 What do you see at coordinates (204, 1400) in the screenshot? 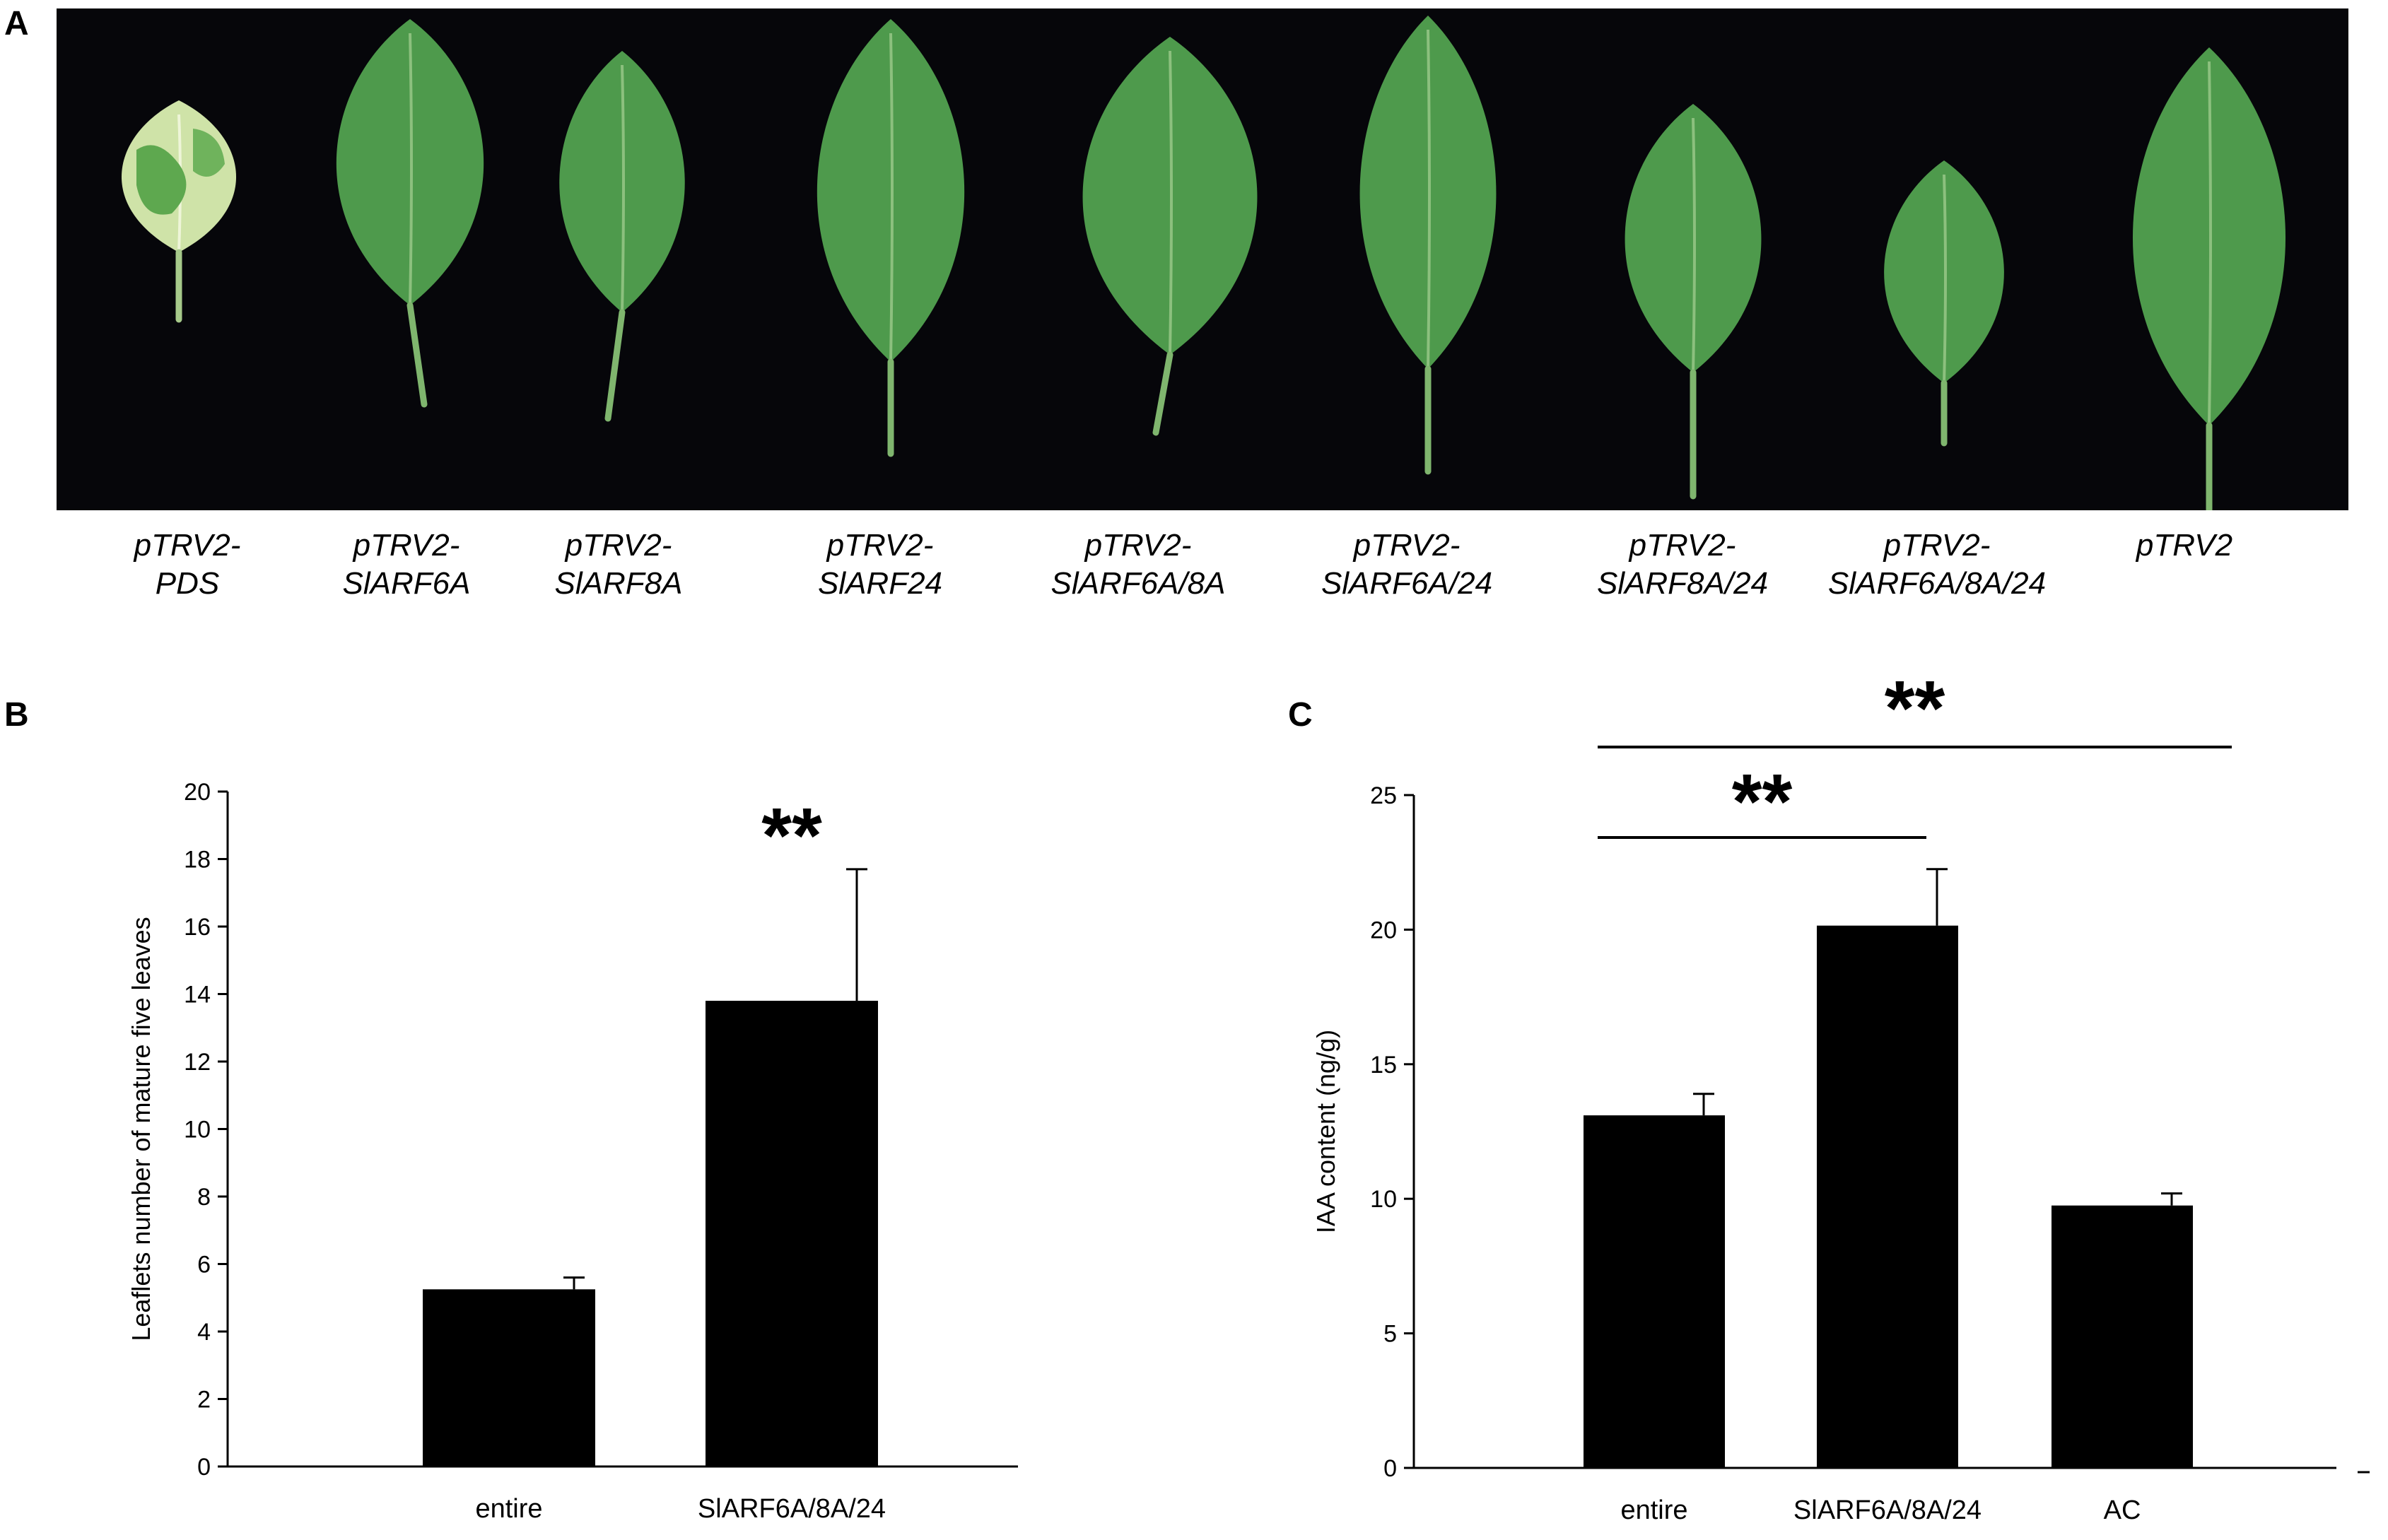
I see `y-tick-label: 2` at bounding box center [204, 1400].